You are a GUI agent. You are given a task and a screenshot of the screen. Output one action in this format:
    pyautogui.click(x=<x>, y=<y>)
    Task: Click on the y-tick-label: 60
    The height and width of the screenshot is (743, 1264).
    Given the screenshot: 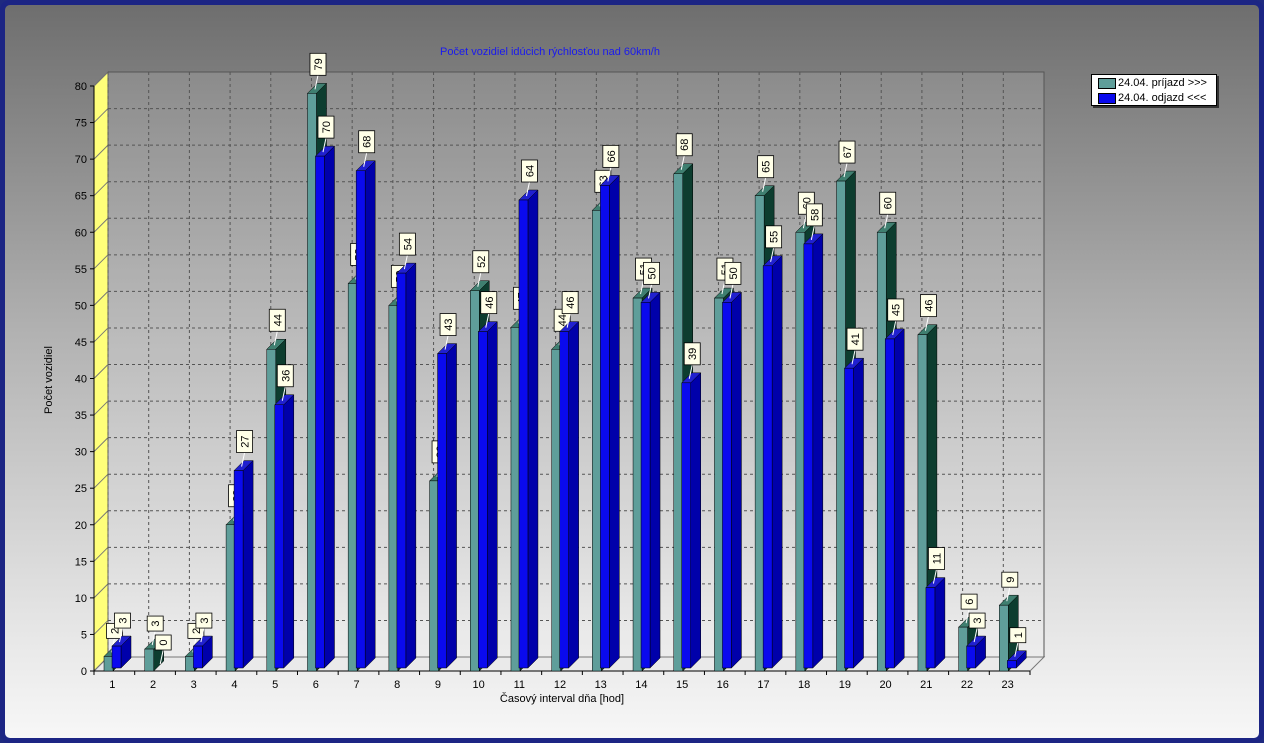 What is the action you would take?
    pyautogui.click(x=81, y=233)
    